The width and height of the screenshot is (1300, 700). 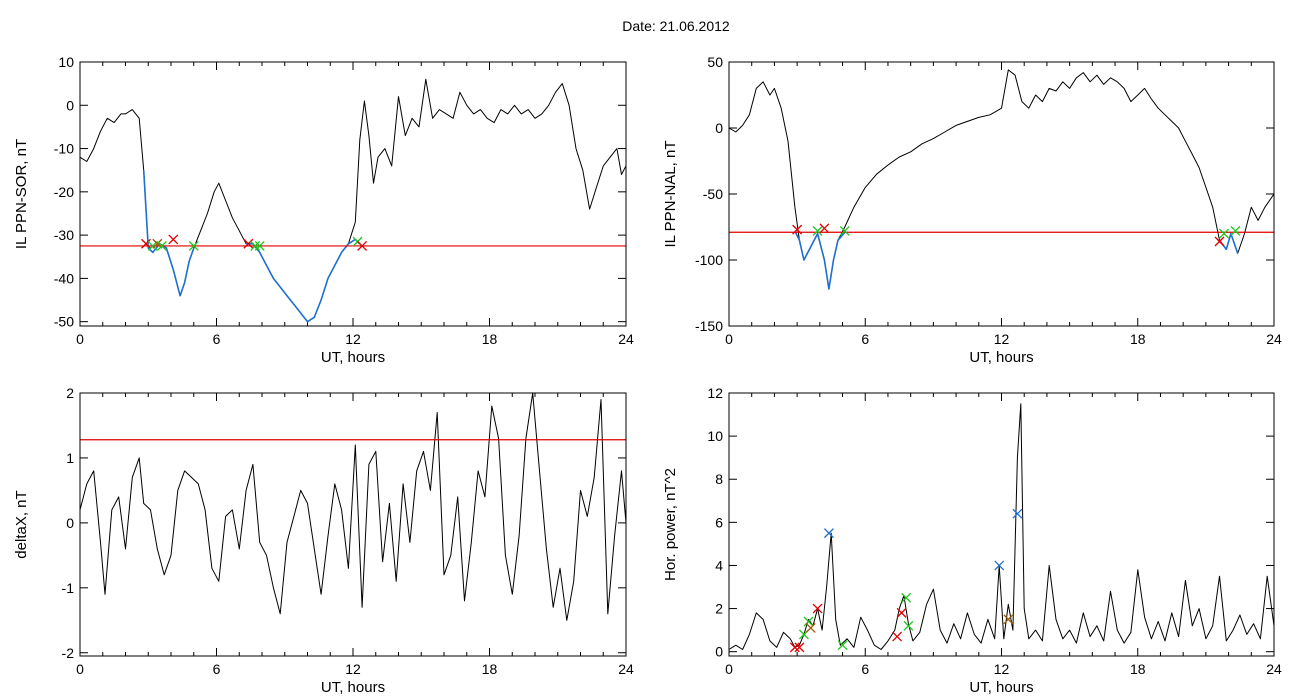 I want to click on y-tick-label: 6, so click(x=719, y=522).